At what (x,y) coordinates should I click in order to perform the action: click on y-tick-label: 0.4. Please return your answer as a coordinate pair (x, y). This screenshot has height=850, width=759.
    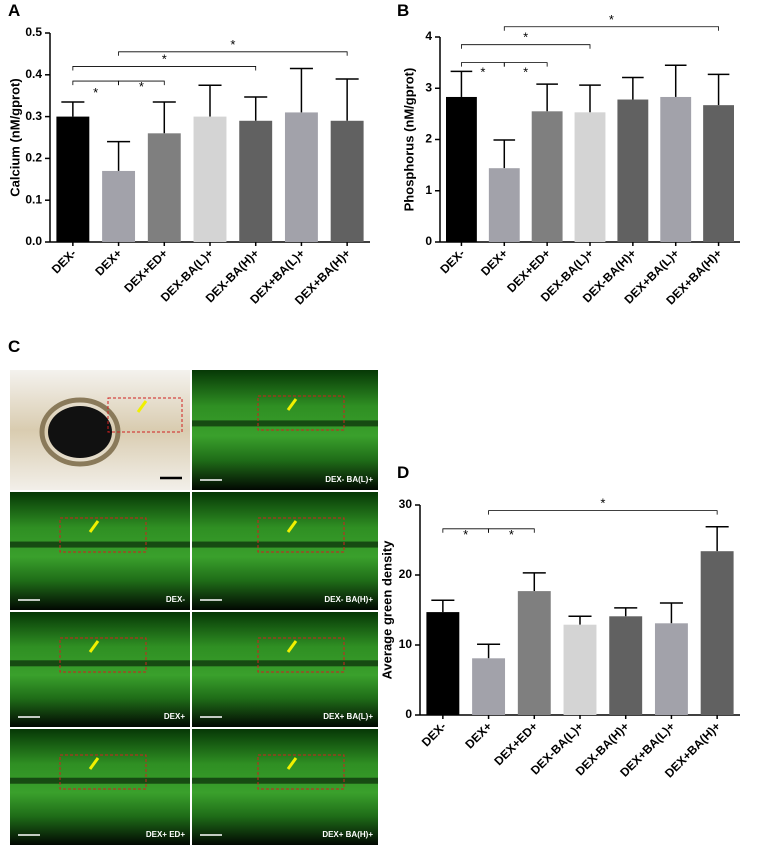
    Looking at the image, I should click on (33, 74).